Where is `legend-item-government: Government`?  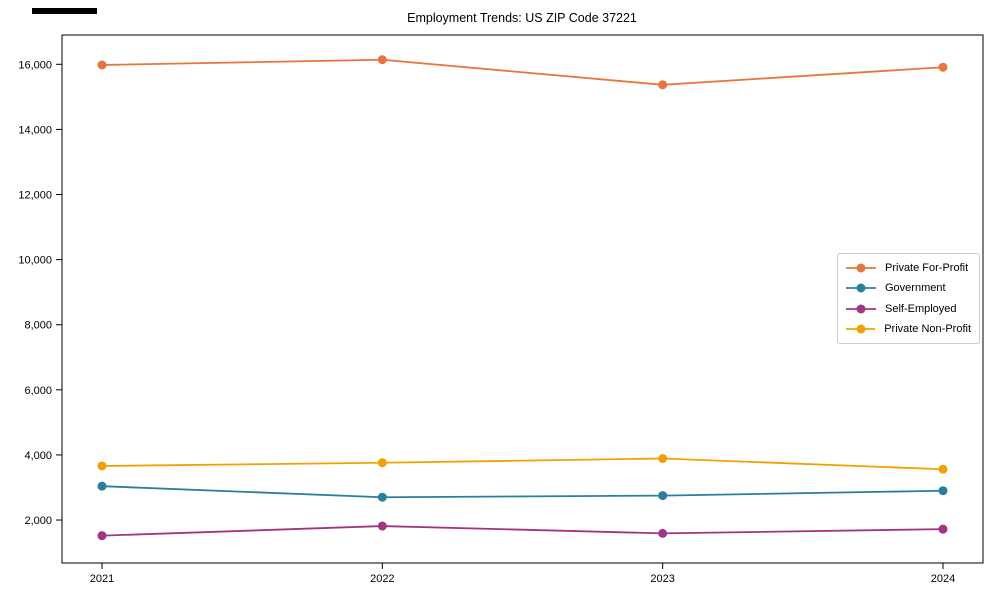 legend-item-government: Government is located at coordinates (908, 288).